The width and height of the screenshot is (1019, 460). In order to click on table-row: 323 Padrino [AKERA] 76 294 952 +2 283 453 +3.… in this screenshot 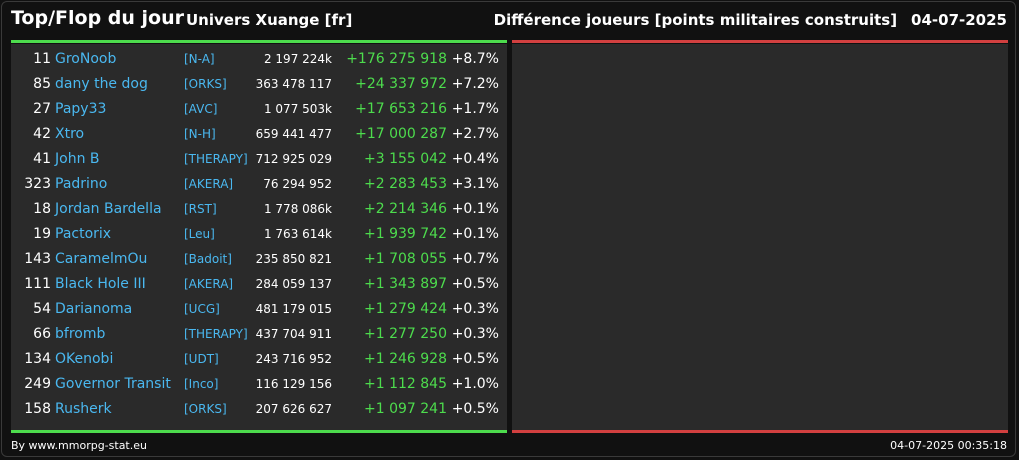, I will do `click(259, 184)`.